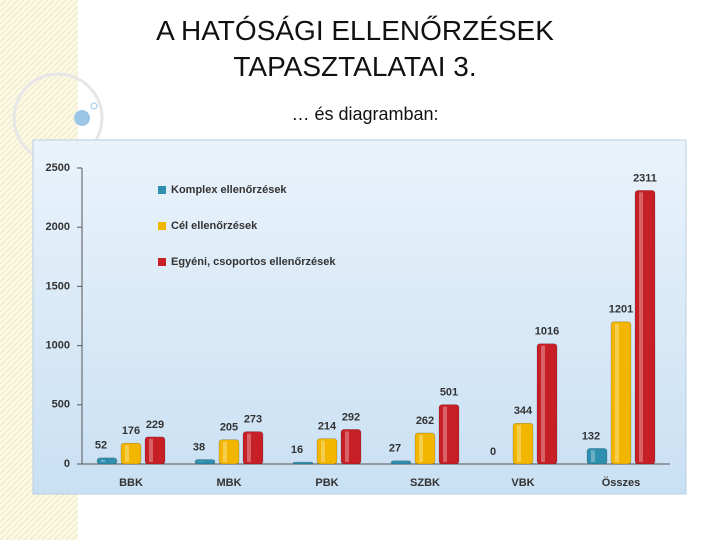 The image size is (720, 540). I want to click on value-label: 205, so click(229, 428).